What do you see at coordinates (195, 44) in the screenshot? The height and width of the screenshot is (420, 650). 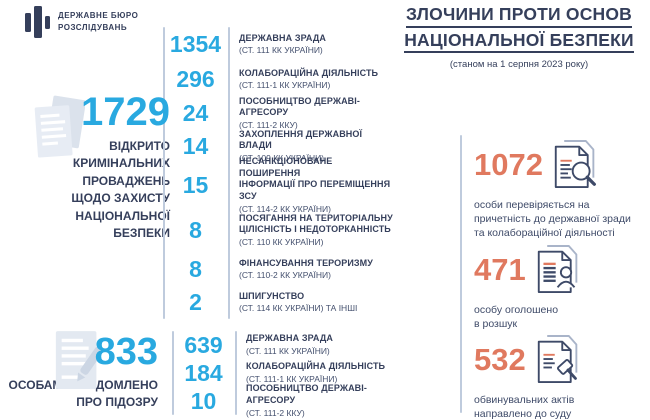 I see `row-value: 1354` at bounding box center [195, 44].